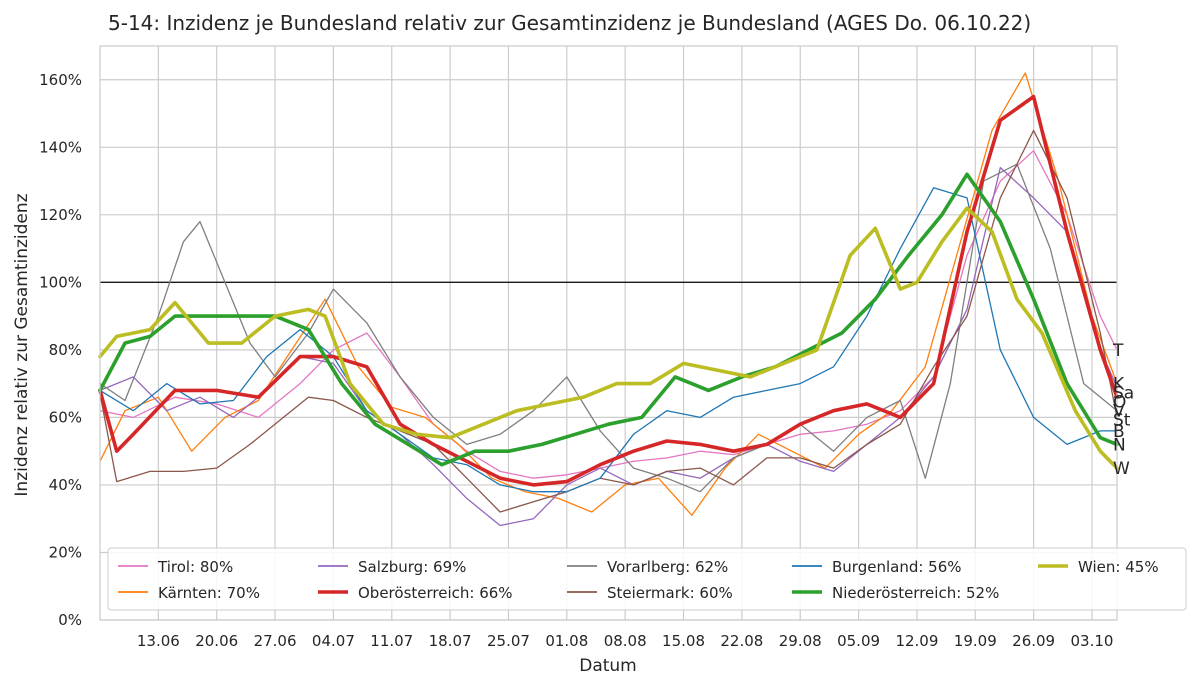 The height and width of the screenshot is (688, 1200). Describe the element at coordinates (800, 641) in the screenshot. I see `x-tick-label: 29.08` at that location.